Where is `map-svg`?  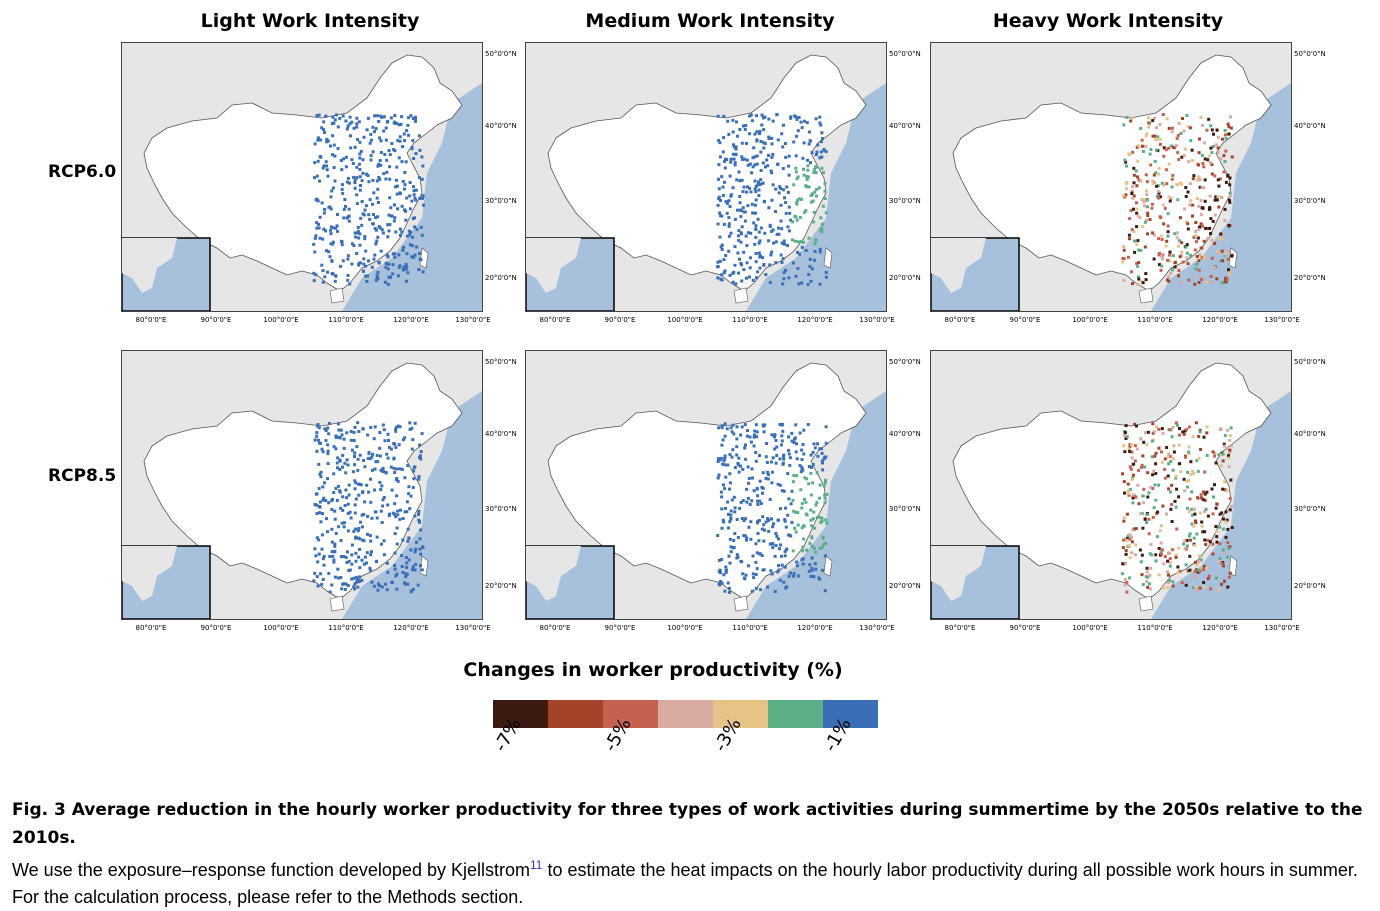 map-svg is located at coordinates (706, 177).